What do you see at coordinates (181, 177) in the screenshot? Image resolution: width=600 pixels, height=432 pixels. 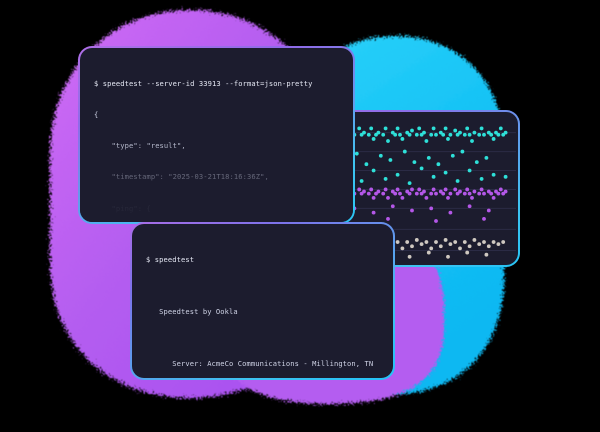 I see `json-line-3: "timestamp": "2025-03-21T18:16:36Z",` at bounding box center [181, 177].